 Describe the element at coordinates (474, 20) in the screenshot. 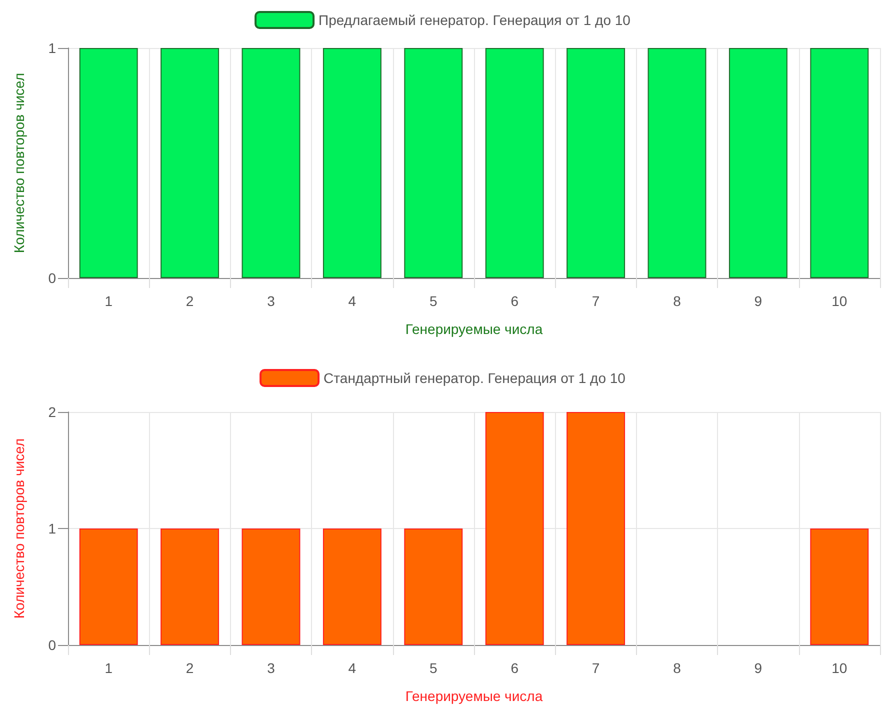

I see `legend-label: Предлагаемый генератор. Генерация от 1 до 10` at that location.